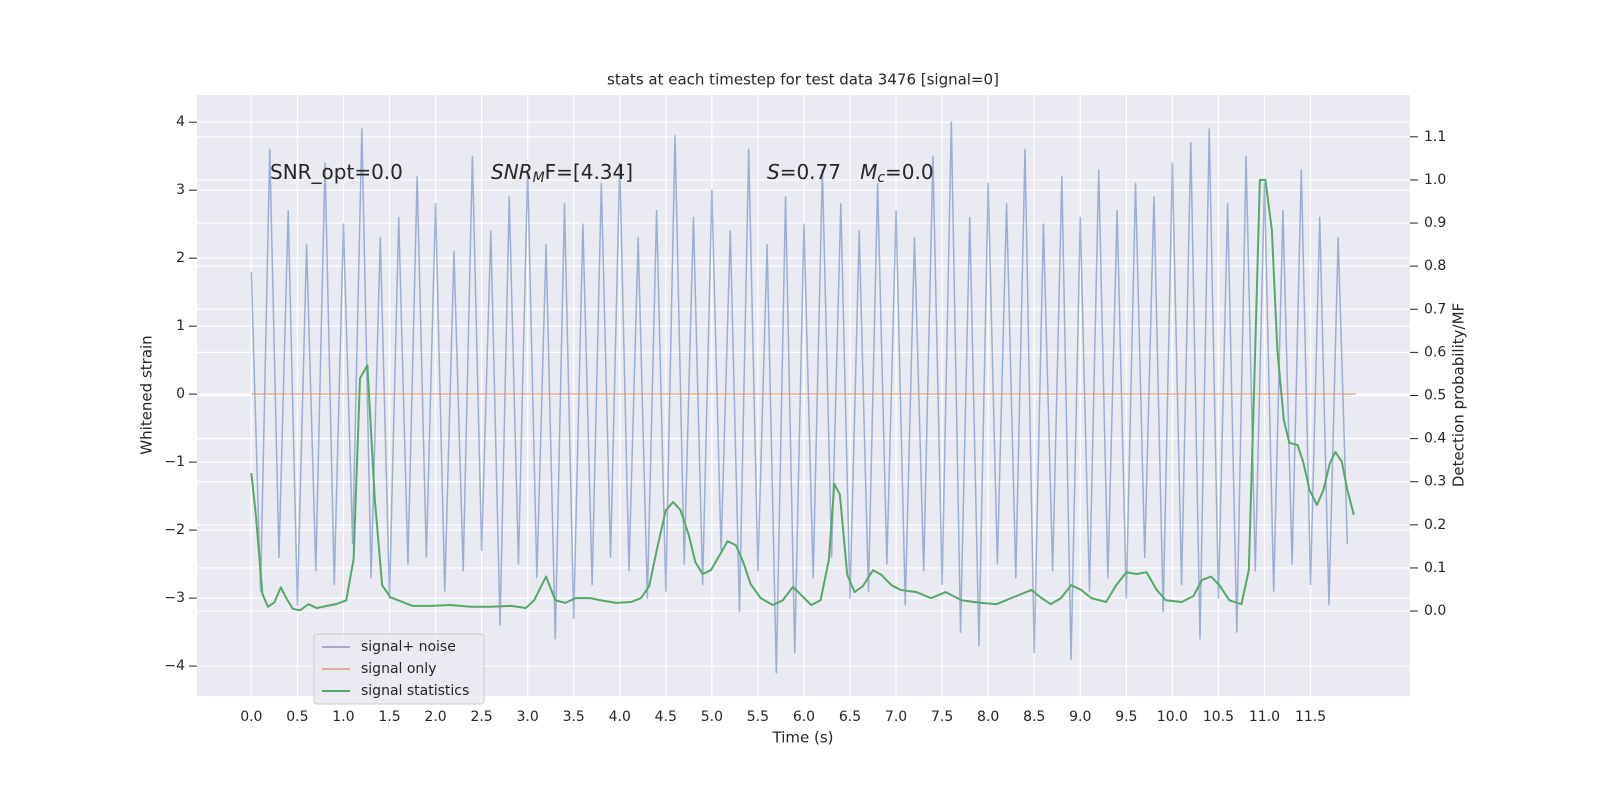  I want to click on x-tick-label: 9.5, so click(1126, 717).